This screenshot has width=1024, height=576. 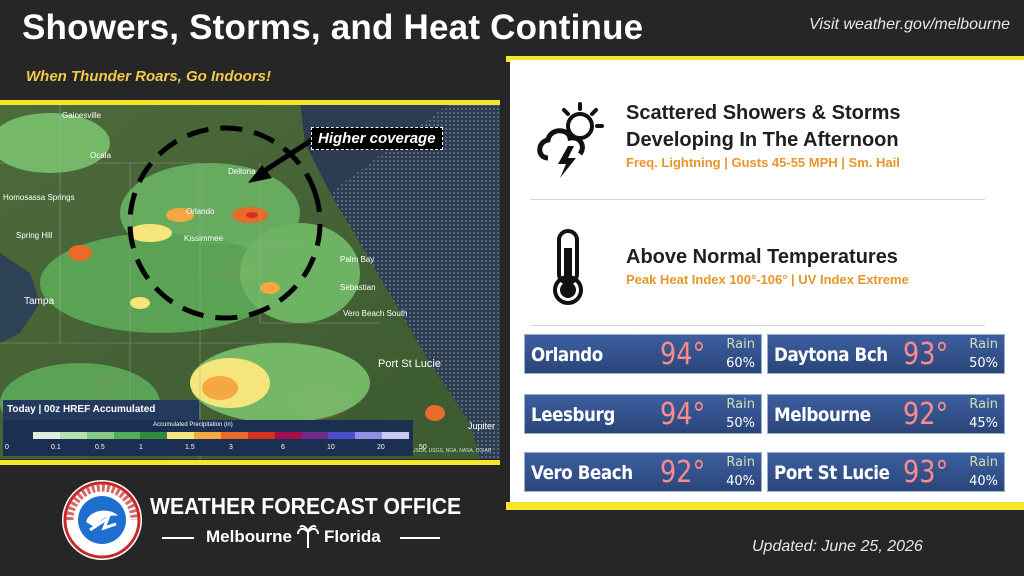 What do you see at coordinates (983, 363) in the screenshot?
I see `rain-chance: 50%` at bounding box center [983, 363].